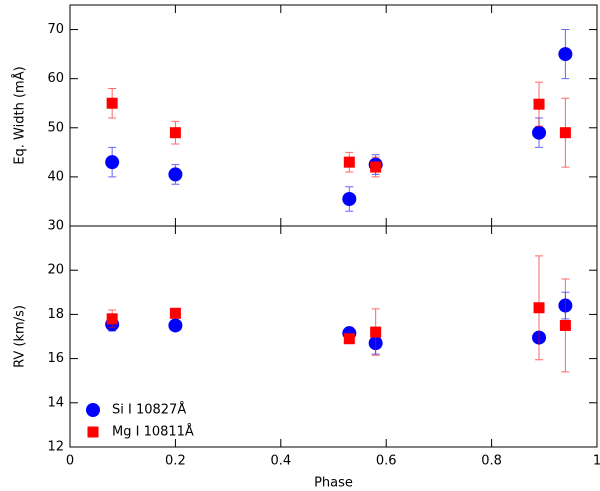  What do you see at coordinates (386, 461) in the screenshot?
I see `x-tick-label: 0.6` at bounding box center [386, 461].